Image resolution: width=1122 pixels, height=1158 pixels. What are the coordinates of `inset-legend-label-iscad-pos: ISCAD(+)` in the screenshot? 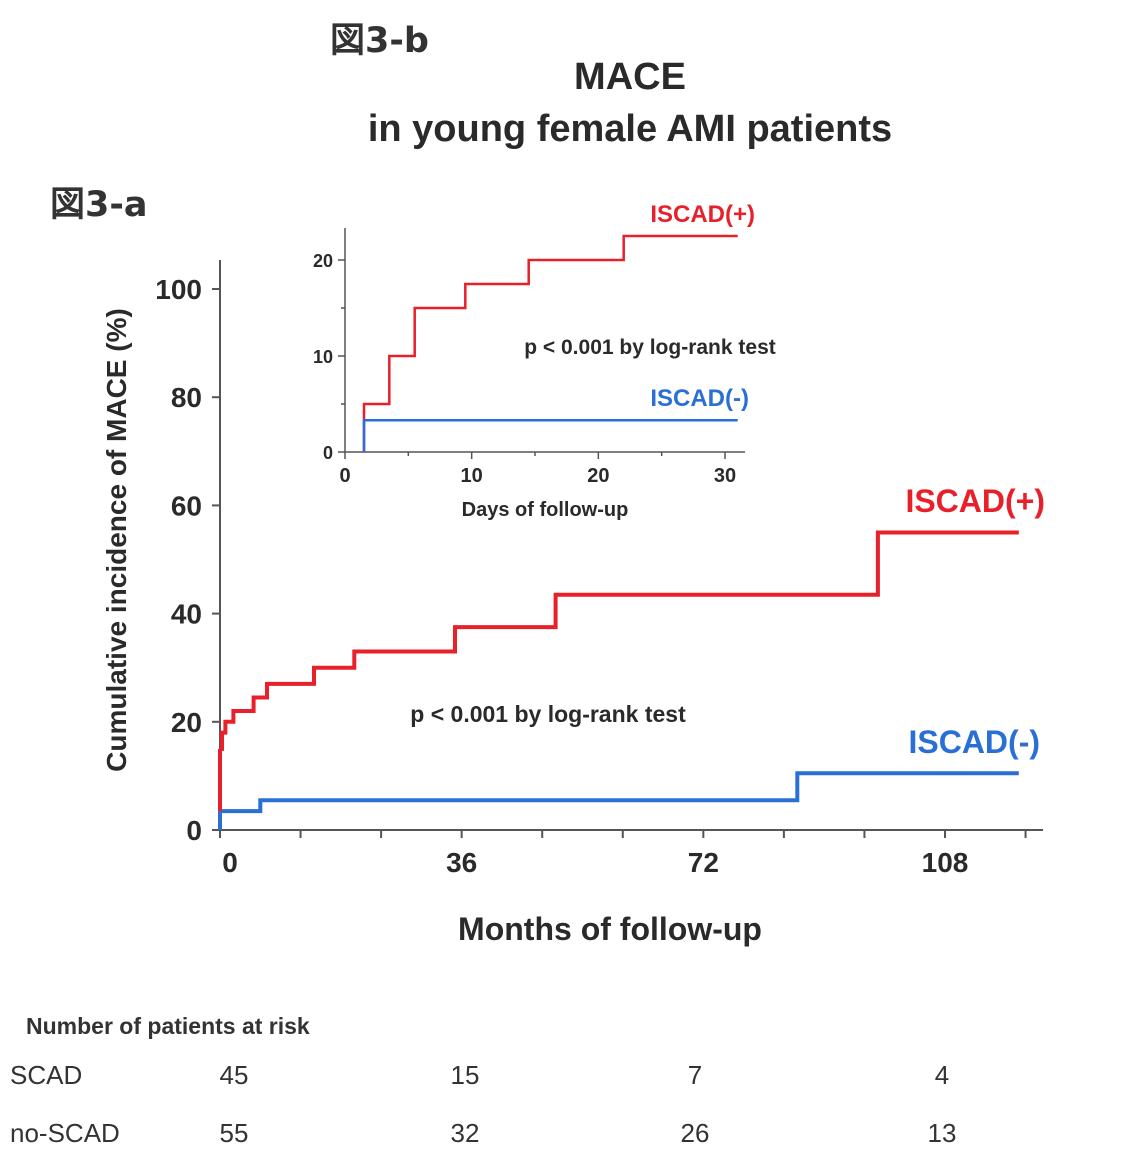 It's located at (702, 214).